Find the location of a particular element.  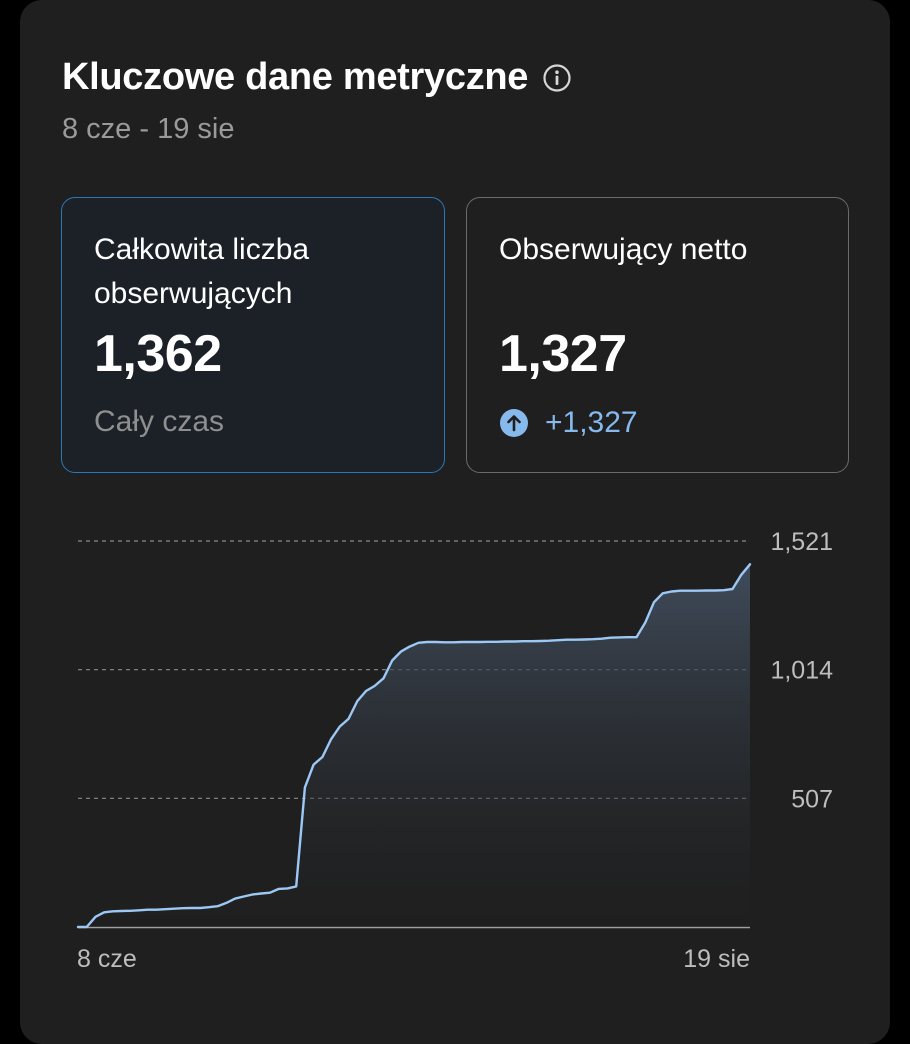

title-row: Kluczowe dane metryczne is located at coordinates (317, 77).